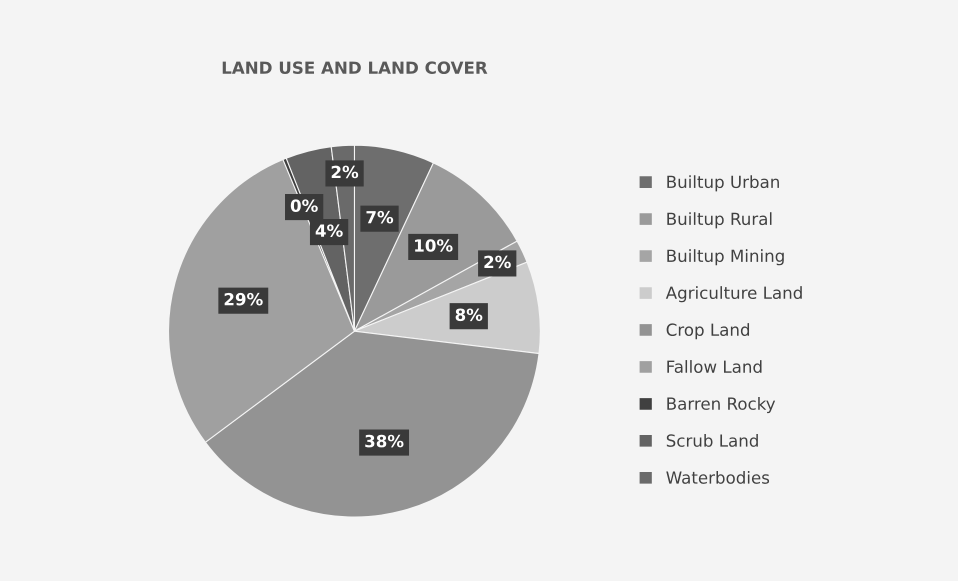 The height and width of the screenshot is (581, 958). What do you see at coordinates (329, 230) in the screenshot?
I see `data-label: 4%` at bounding box center [329, 230].